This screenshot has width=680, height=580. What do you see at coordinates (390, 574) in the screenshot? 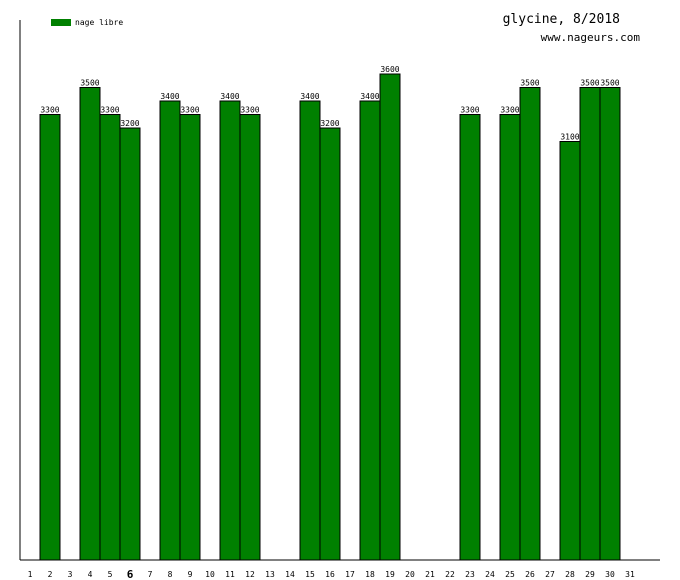
I see `x-tick-label-19: 19` at bounding box center [390, 574].